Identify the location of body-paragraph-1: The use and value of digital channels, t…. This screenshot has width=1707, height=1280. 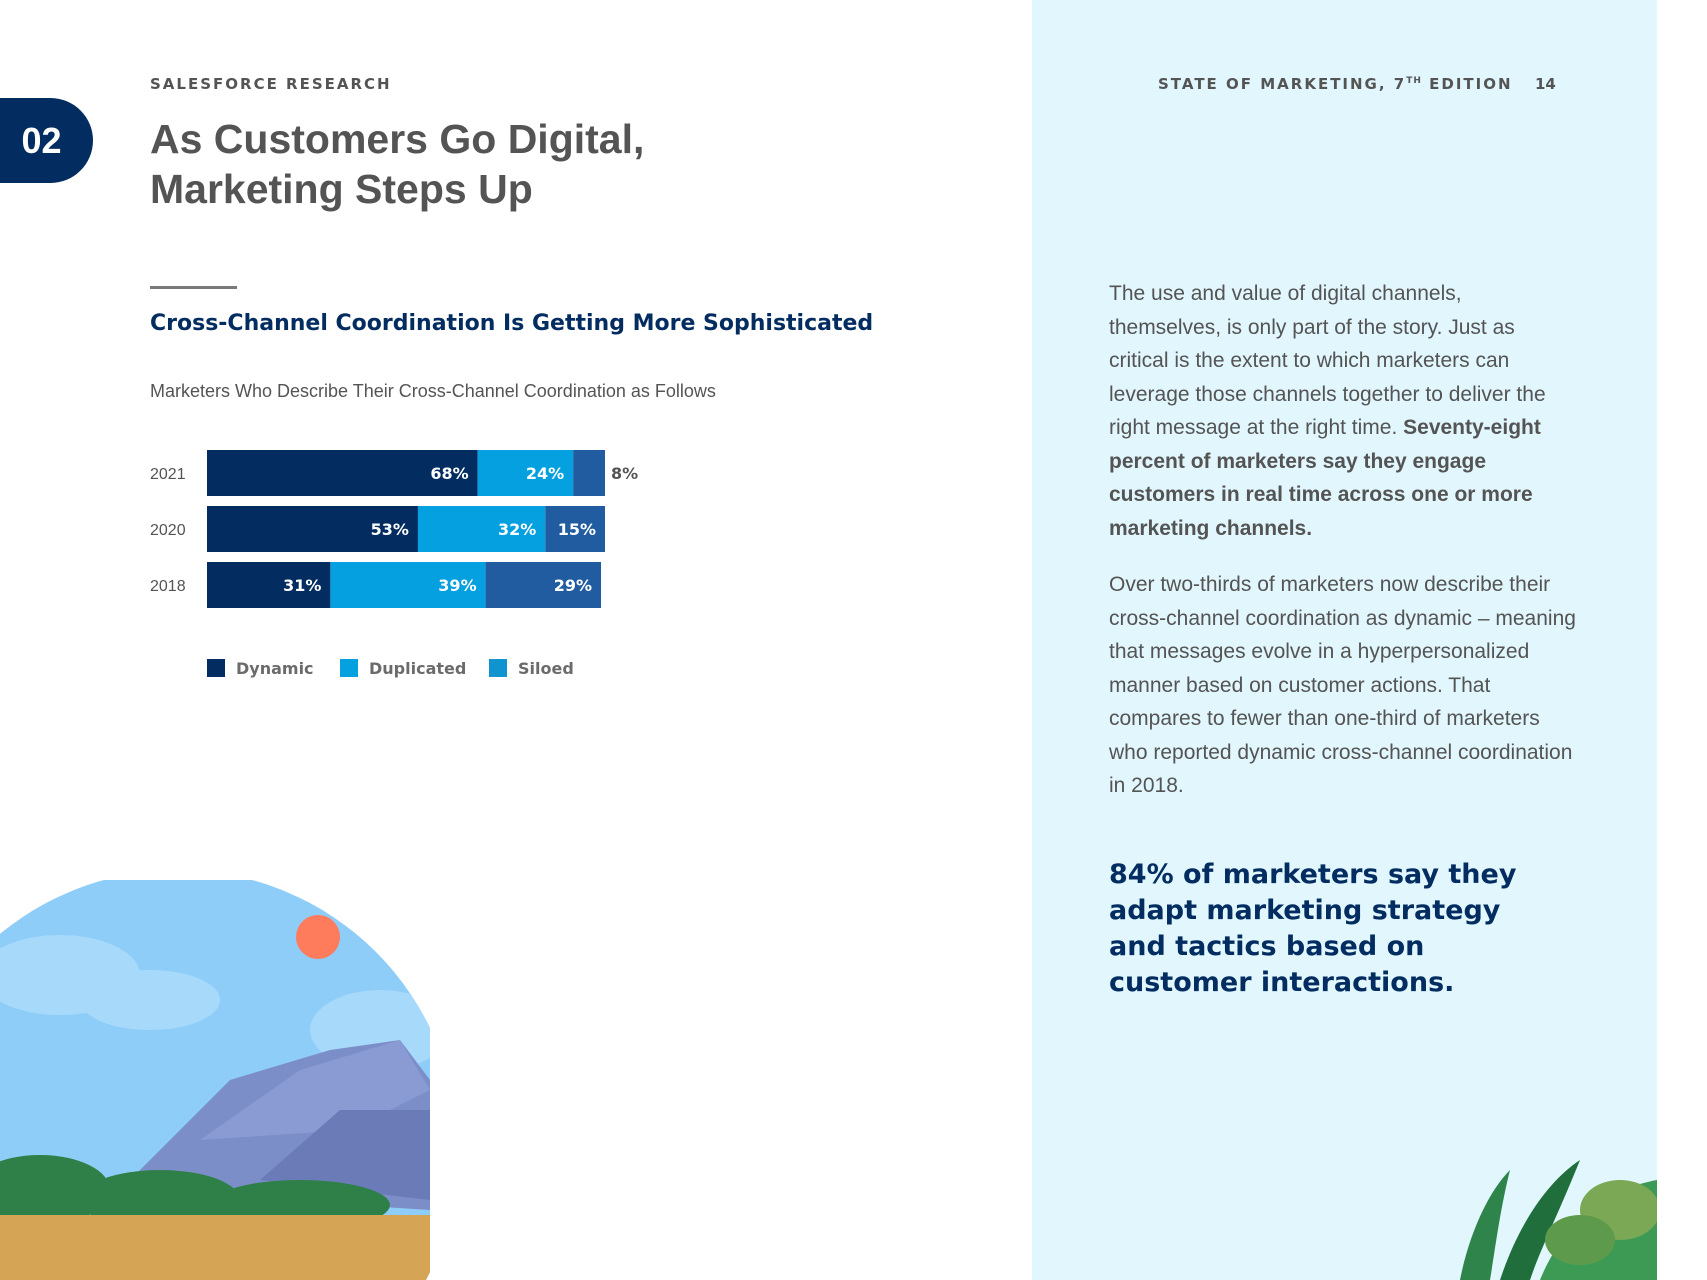
(1344, 411).